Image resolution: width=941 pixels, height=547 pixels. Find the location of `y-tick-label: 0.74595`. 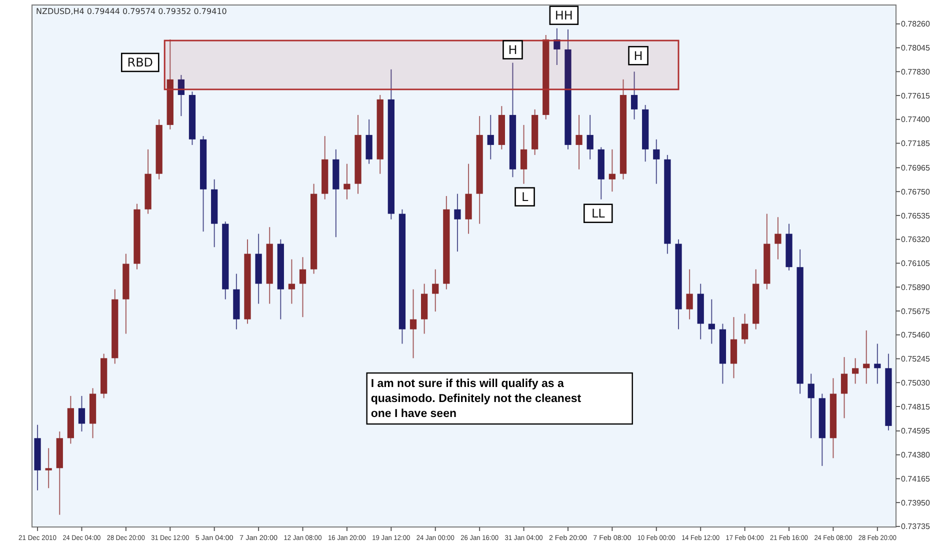

y-tick-label: 0.74595 is located at coordinates (915, 431).